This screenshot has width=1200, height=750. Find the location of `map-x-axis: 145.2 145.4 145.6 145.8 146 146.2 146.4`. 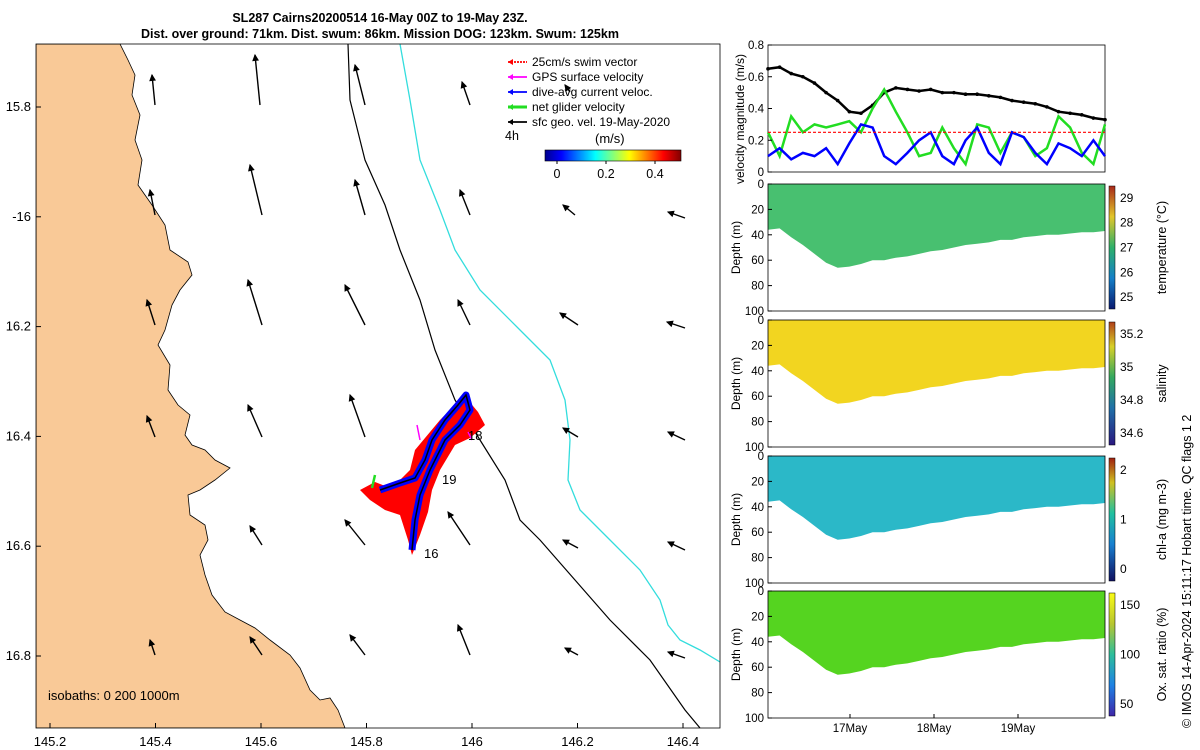

map-x-axis: 145.2 145.4 145.6 145.8 146 146.2 146.4 is located at coordinates (366, 736).